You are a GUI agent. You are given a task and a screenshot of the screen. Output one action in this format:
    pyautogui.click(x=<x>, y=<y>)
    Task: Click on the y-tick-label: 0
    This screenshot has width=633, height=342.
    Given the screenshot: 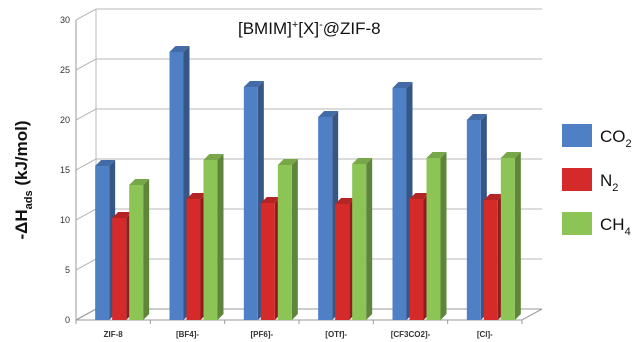 What is the action you would take?
    pyautogui.click(x=67, y=320)
    